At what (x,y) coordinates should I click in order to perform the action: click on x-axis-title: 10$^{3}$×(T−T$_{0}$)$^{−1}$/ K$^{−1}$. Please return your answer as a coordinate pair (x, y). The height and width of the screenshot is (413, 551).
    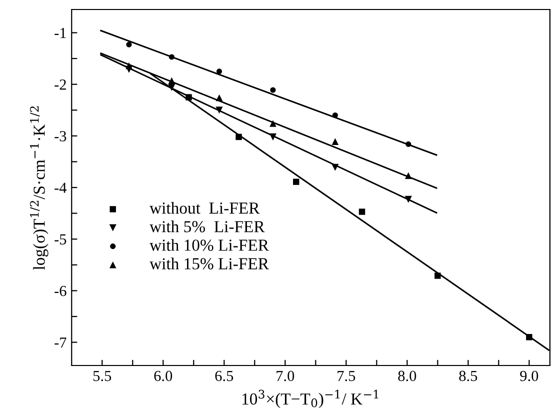
    Looking at the image, I should click on (310, 399).